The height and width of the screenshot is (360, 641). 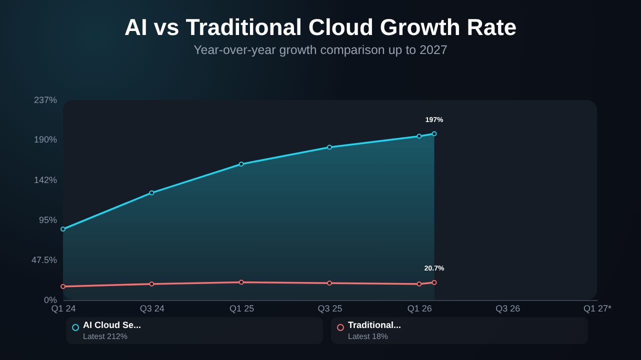 What do you see at coordinates (47, 219) in the screenshot?
I see `y-tick-label: 95%` at bounding box center [47, 219].